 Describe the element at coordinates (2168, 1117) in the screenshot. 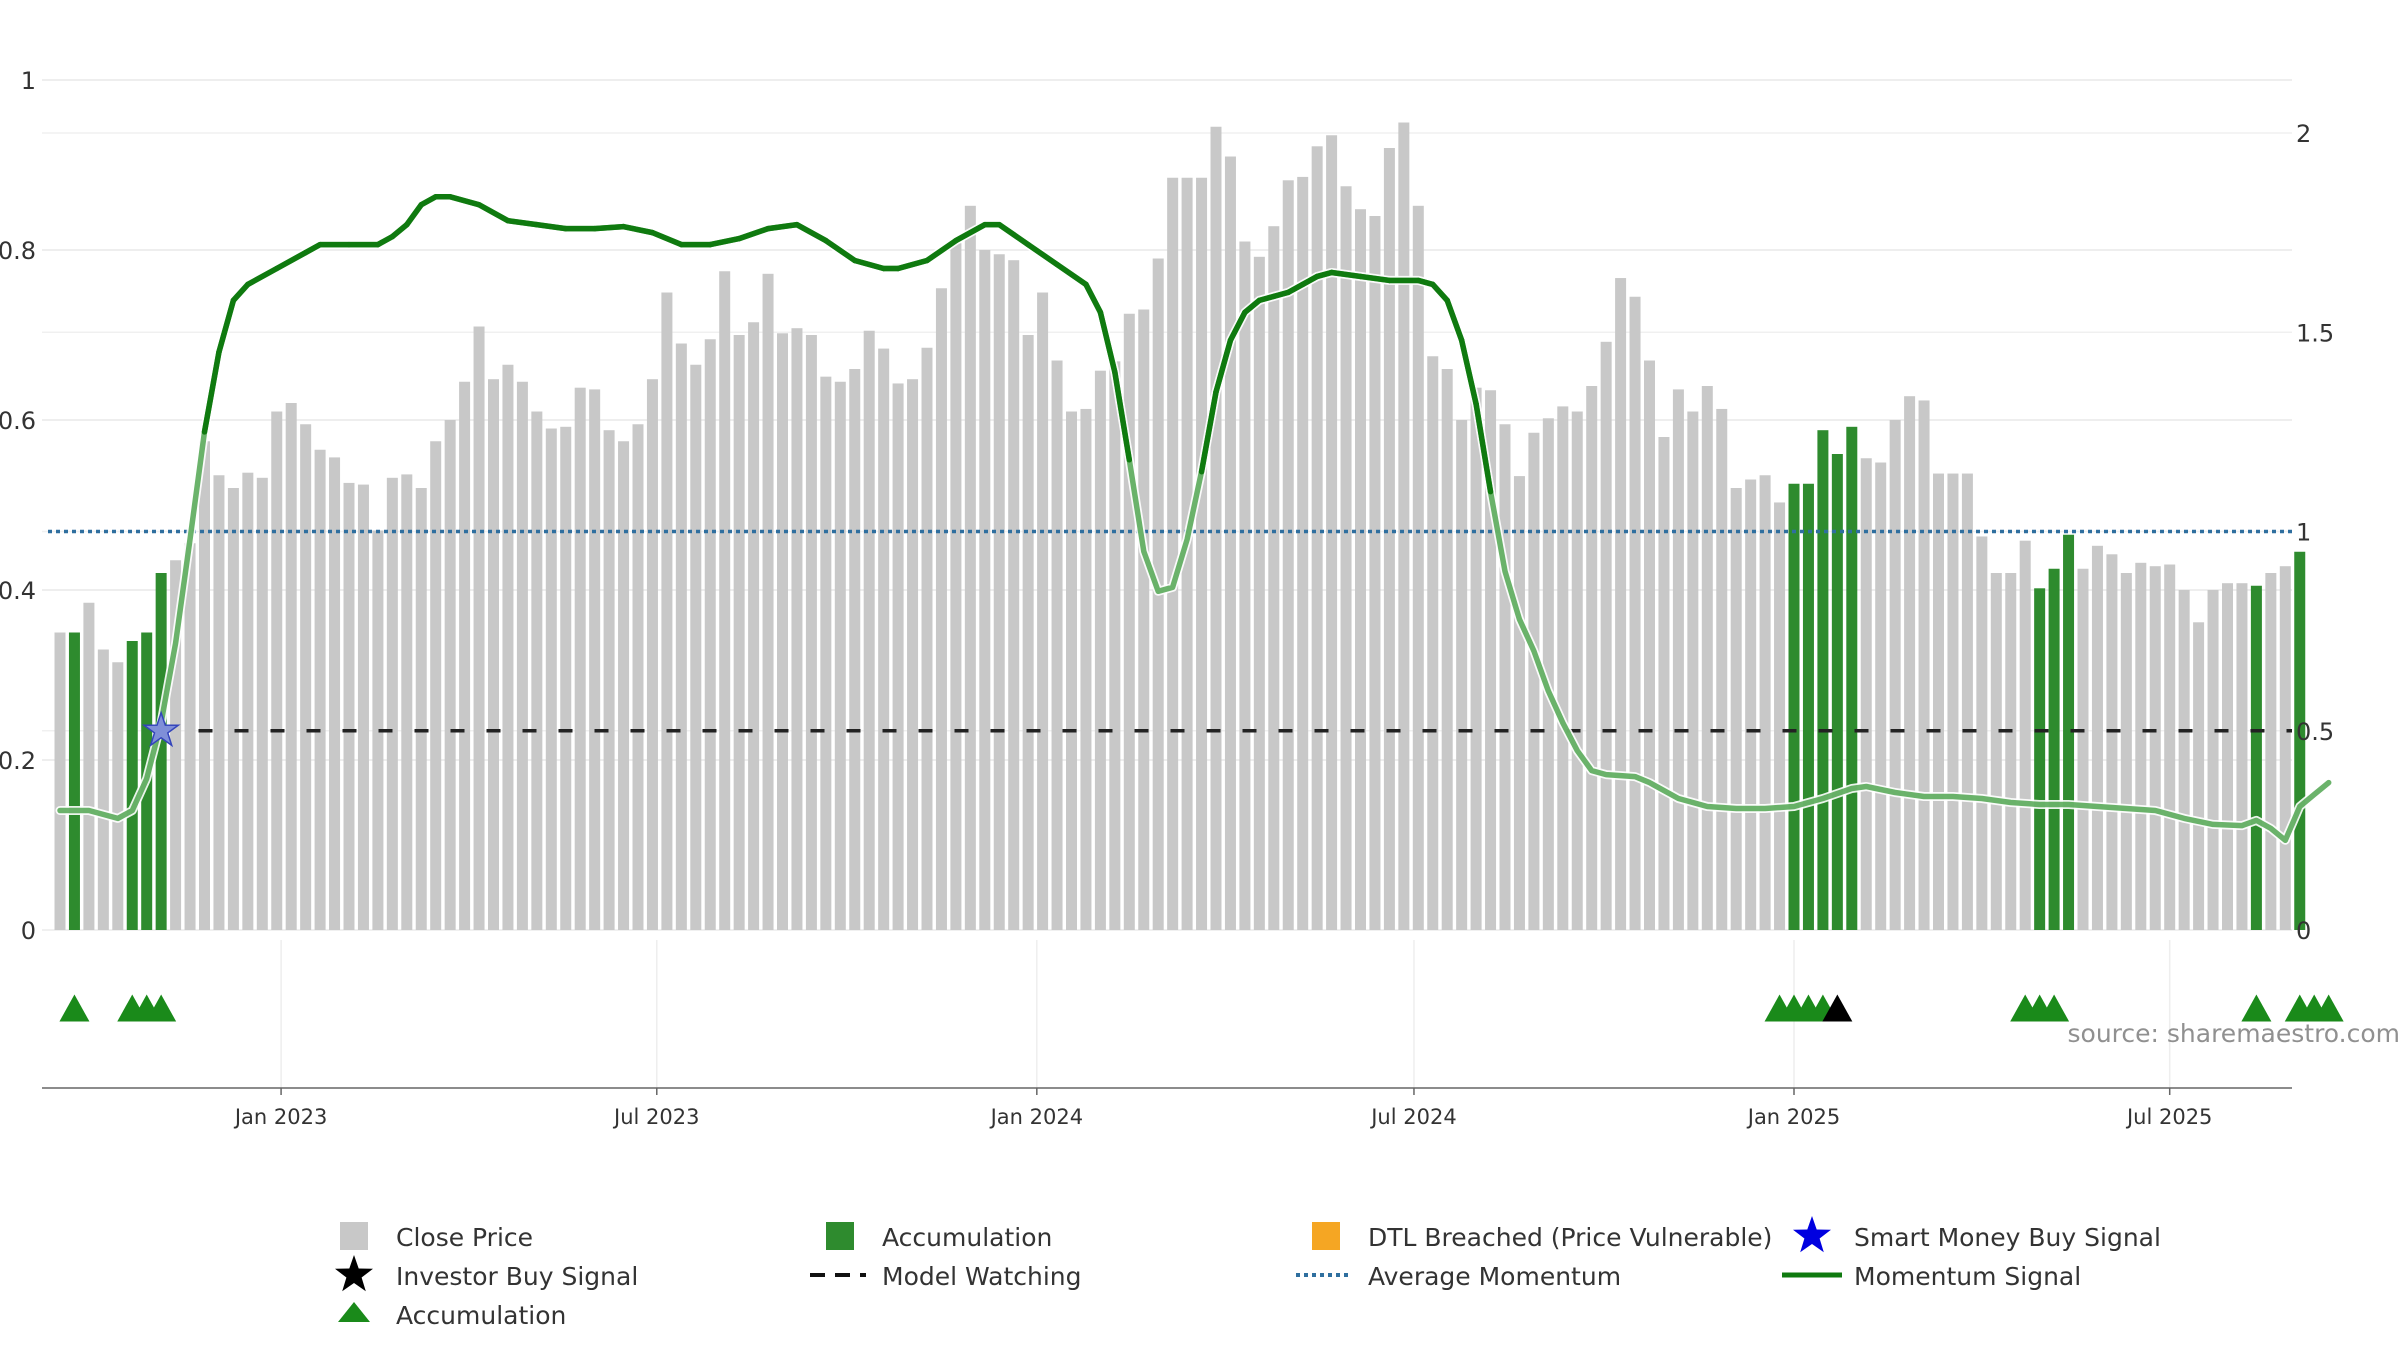

I see `x-tick-label: Jul 2025` at that location.